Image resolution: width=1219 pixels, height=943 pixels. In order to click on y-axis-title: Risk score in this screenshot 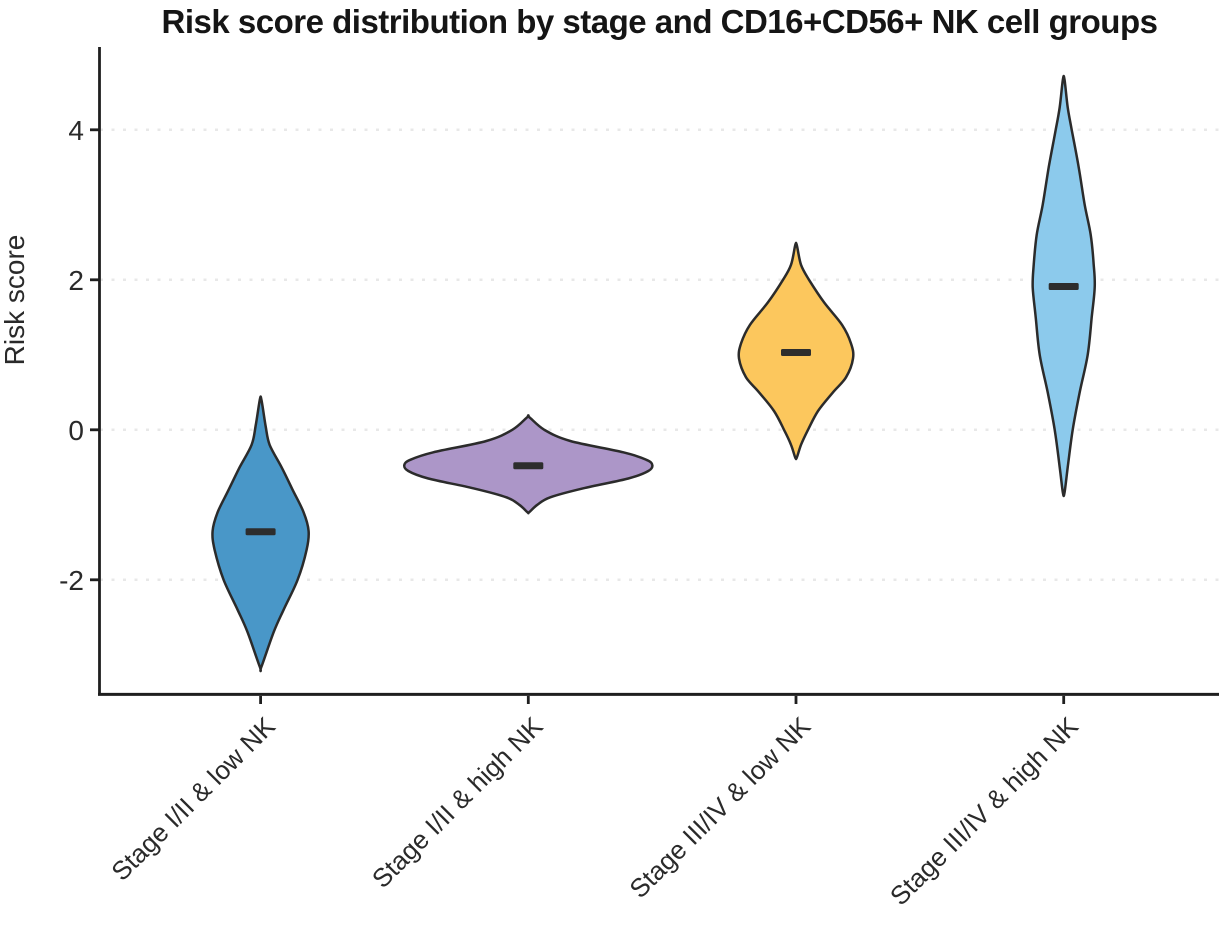, I will do `click(15, 300)`.